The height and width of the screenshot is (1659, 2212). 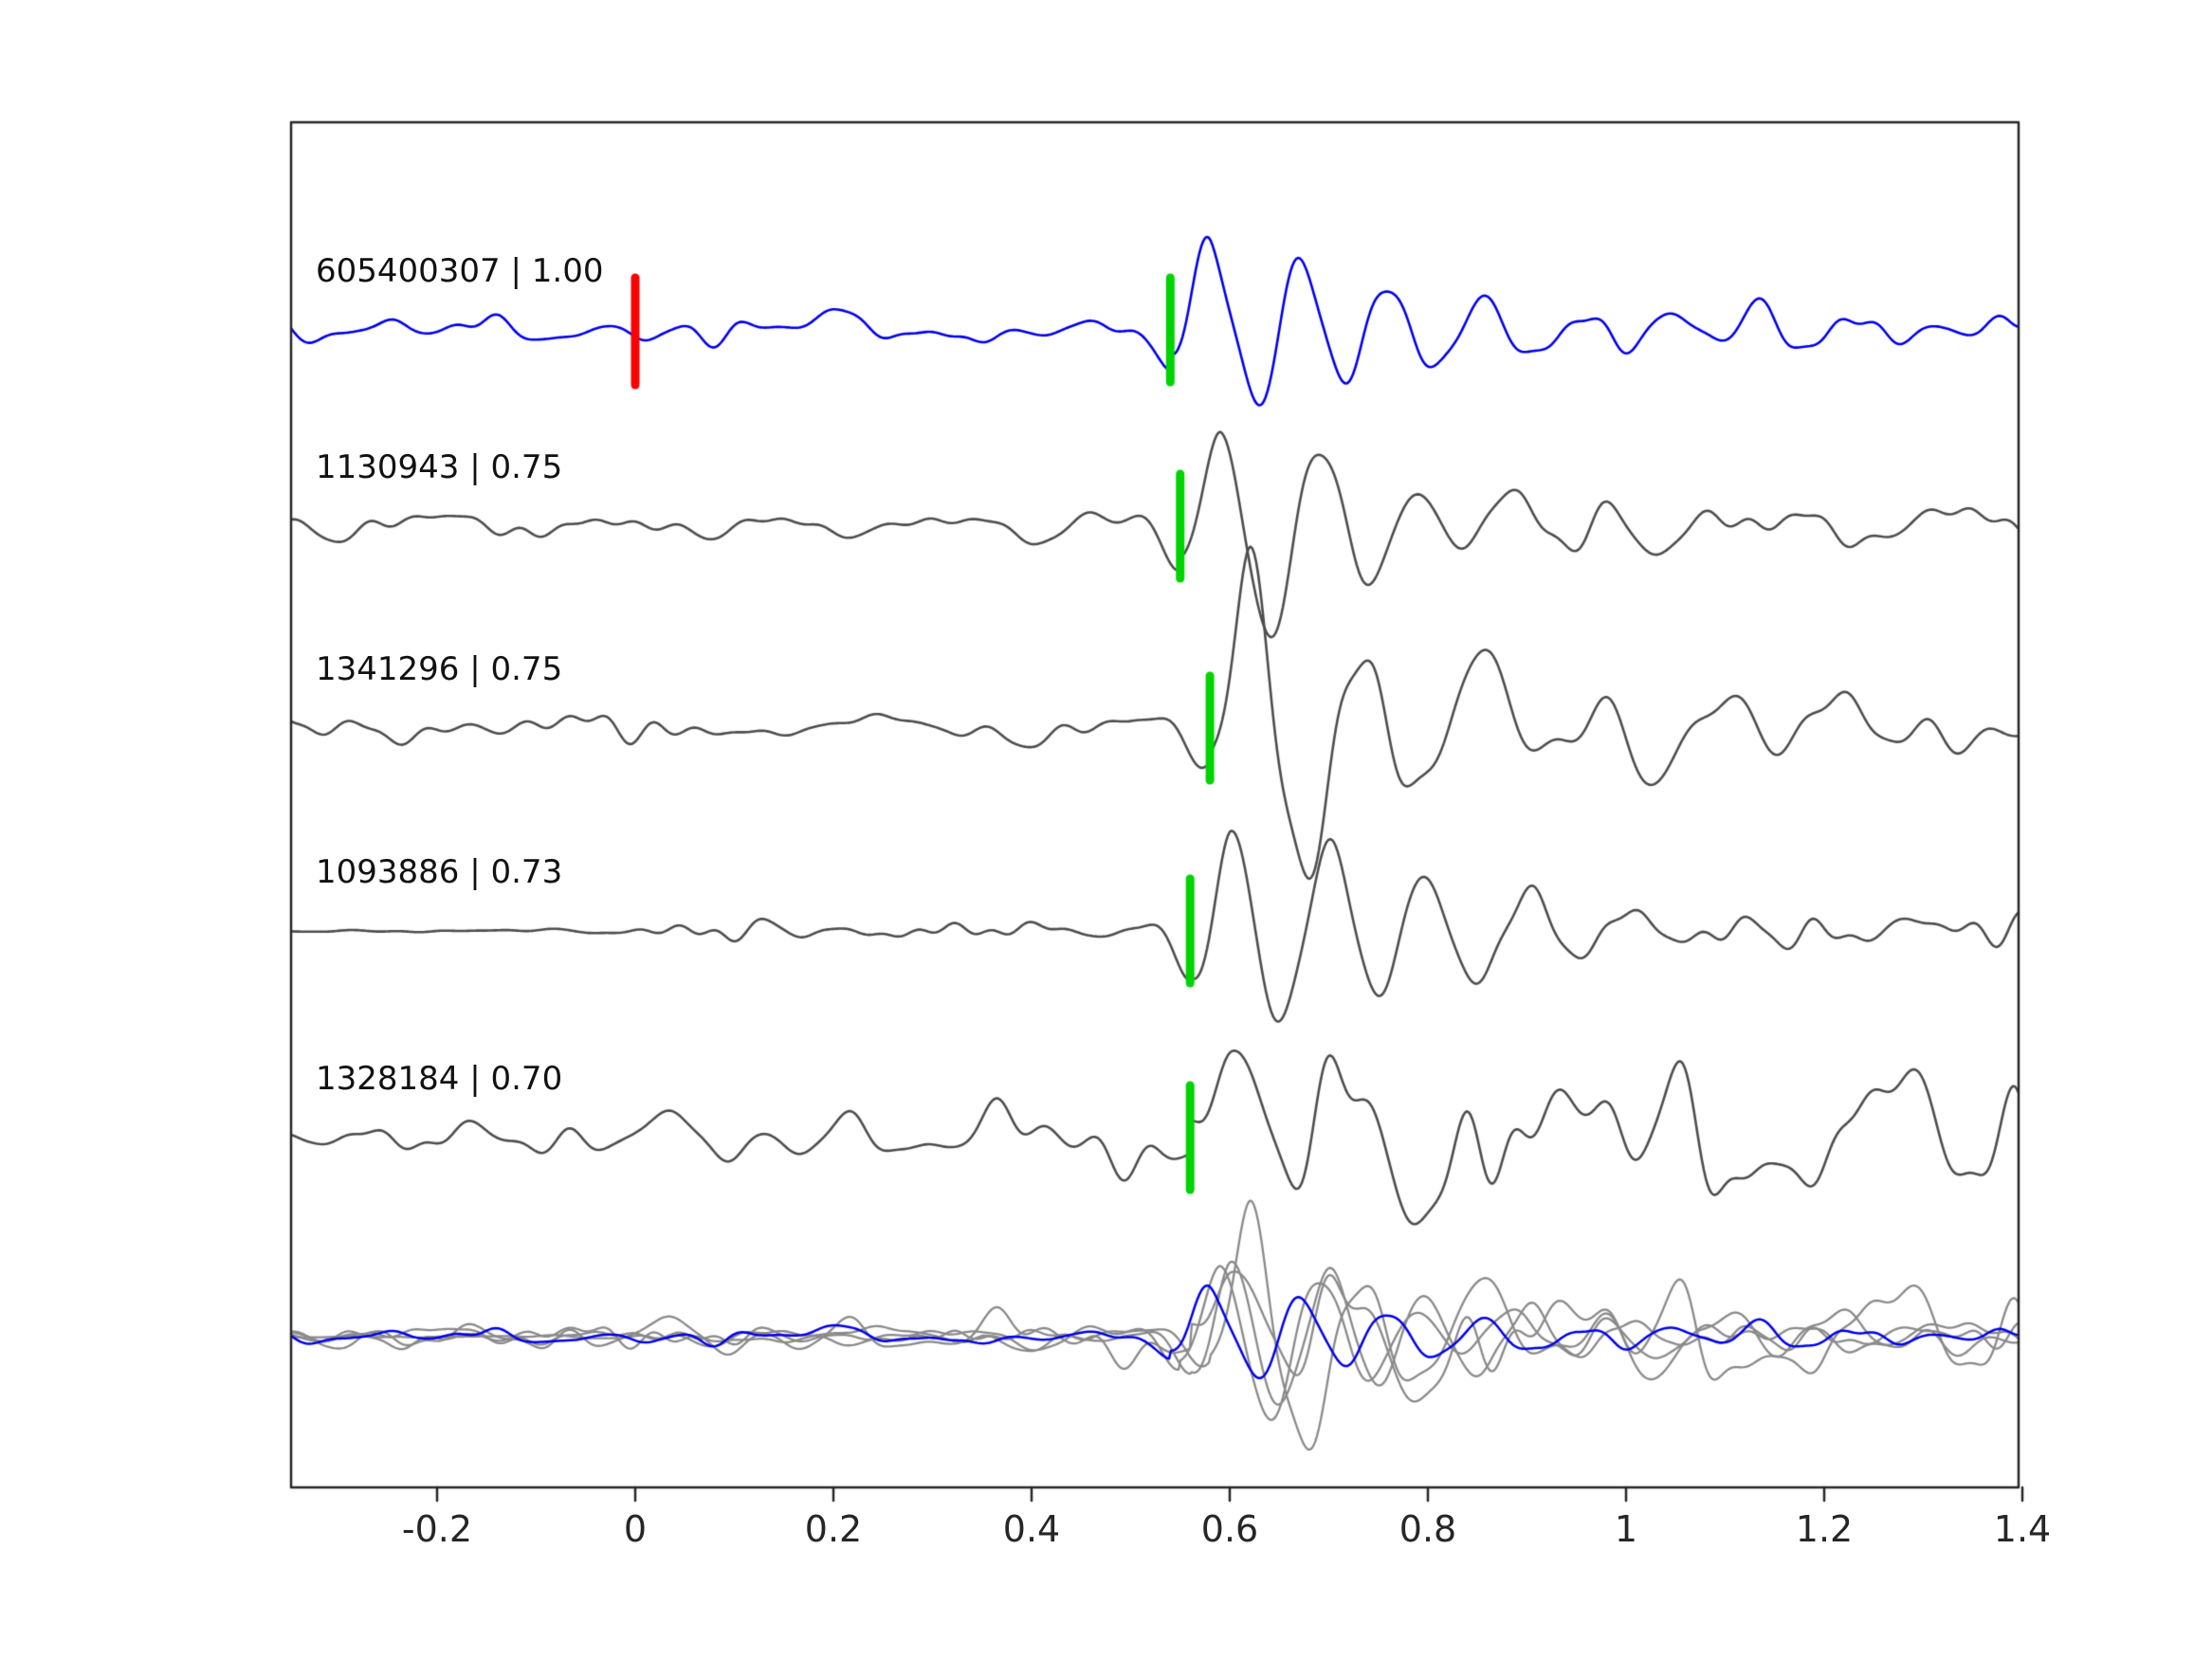 What do you see at coordinates (460, 271) in the screenshot?
I see `trace-label-605400307: 605400307 | 1.00` at bounding box center [460, 271].